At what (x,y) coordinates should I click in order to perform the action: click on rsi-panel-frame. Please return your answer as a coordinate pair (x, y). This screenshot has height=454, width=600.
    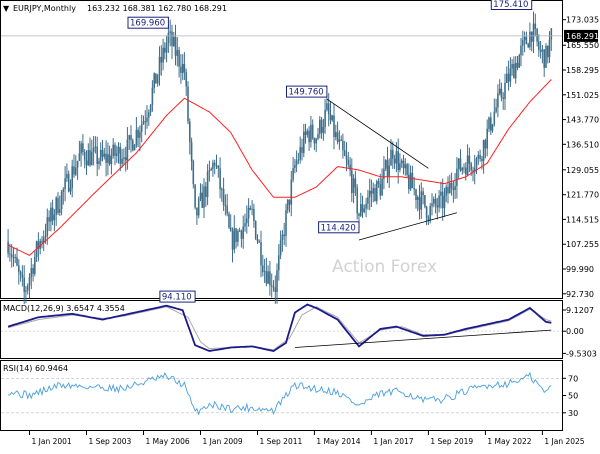
    Looking at the image, I should click on (281, 395).